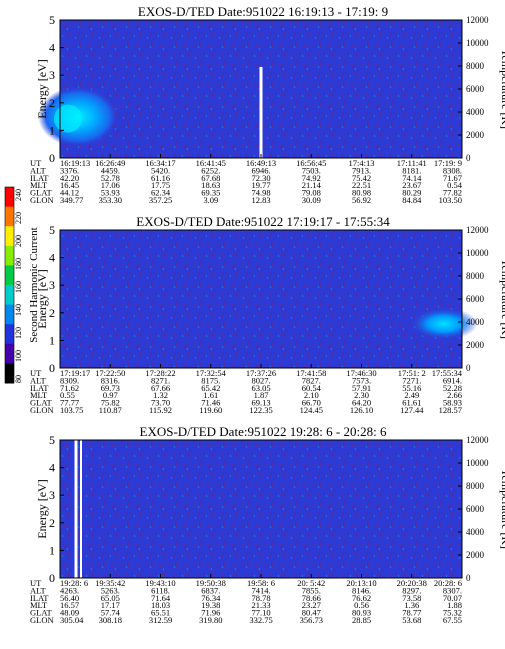  Describe the element at coordinates (411, 613) in the screenshot. I see `table-cell: 78.77` at that location.